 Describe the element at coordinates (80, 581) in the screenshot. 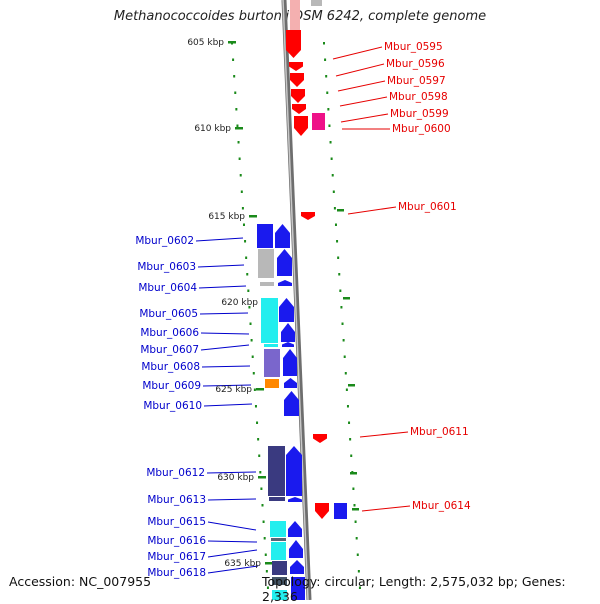

I see `accession-label: Accession: NC_007955` at that location.